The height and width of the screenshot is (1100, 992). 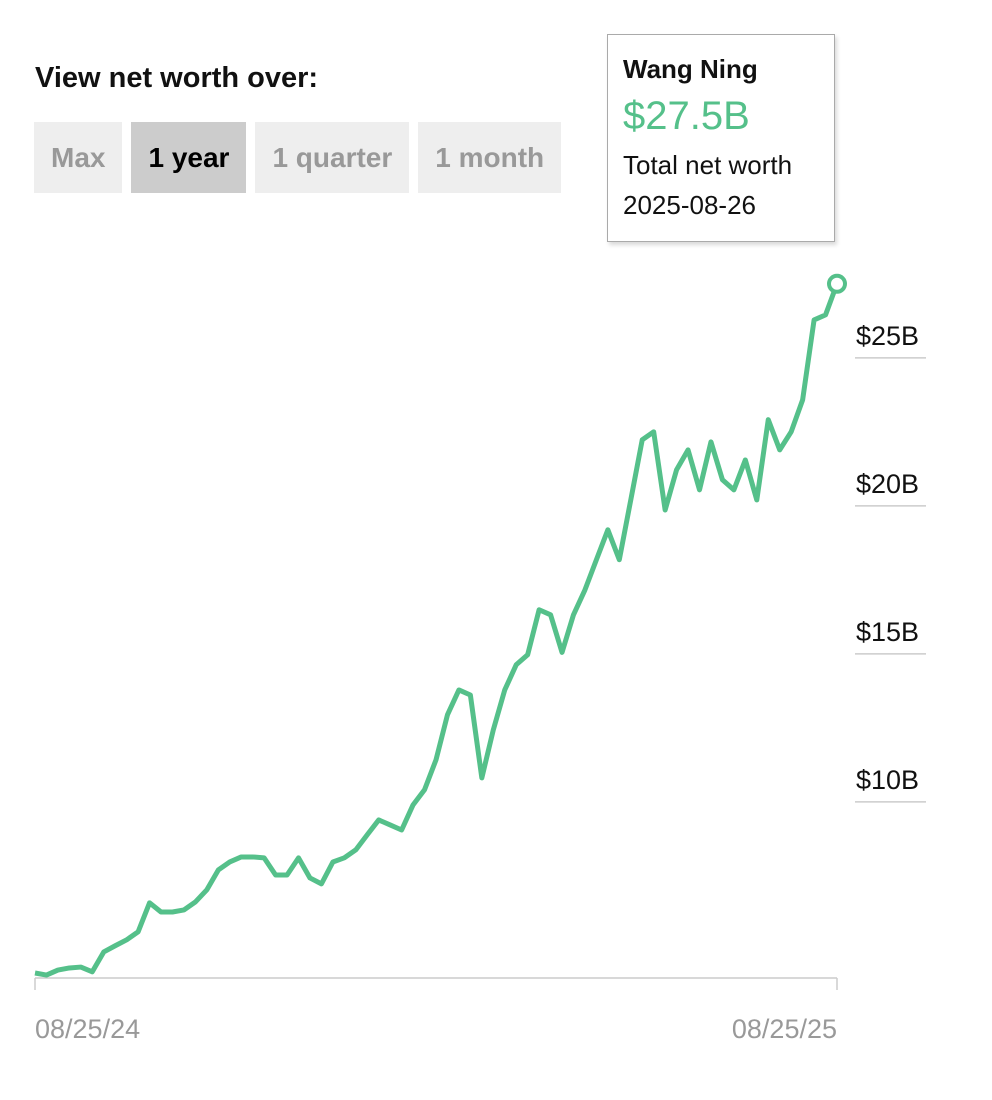 I want to click on range-button: 1 year, so click(x=189, y=157).